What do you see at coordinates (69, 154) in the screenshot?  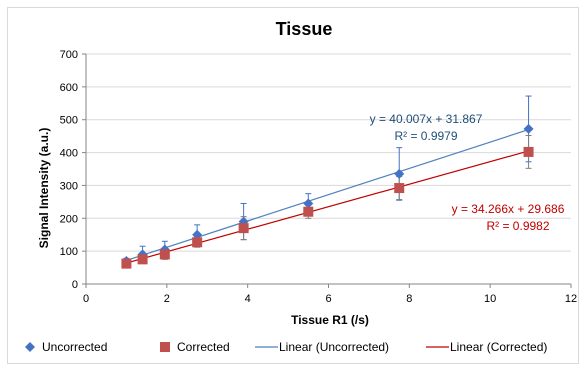 I see `y-tick-label: 400` at bounding box center [69, 154].